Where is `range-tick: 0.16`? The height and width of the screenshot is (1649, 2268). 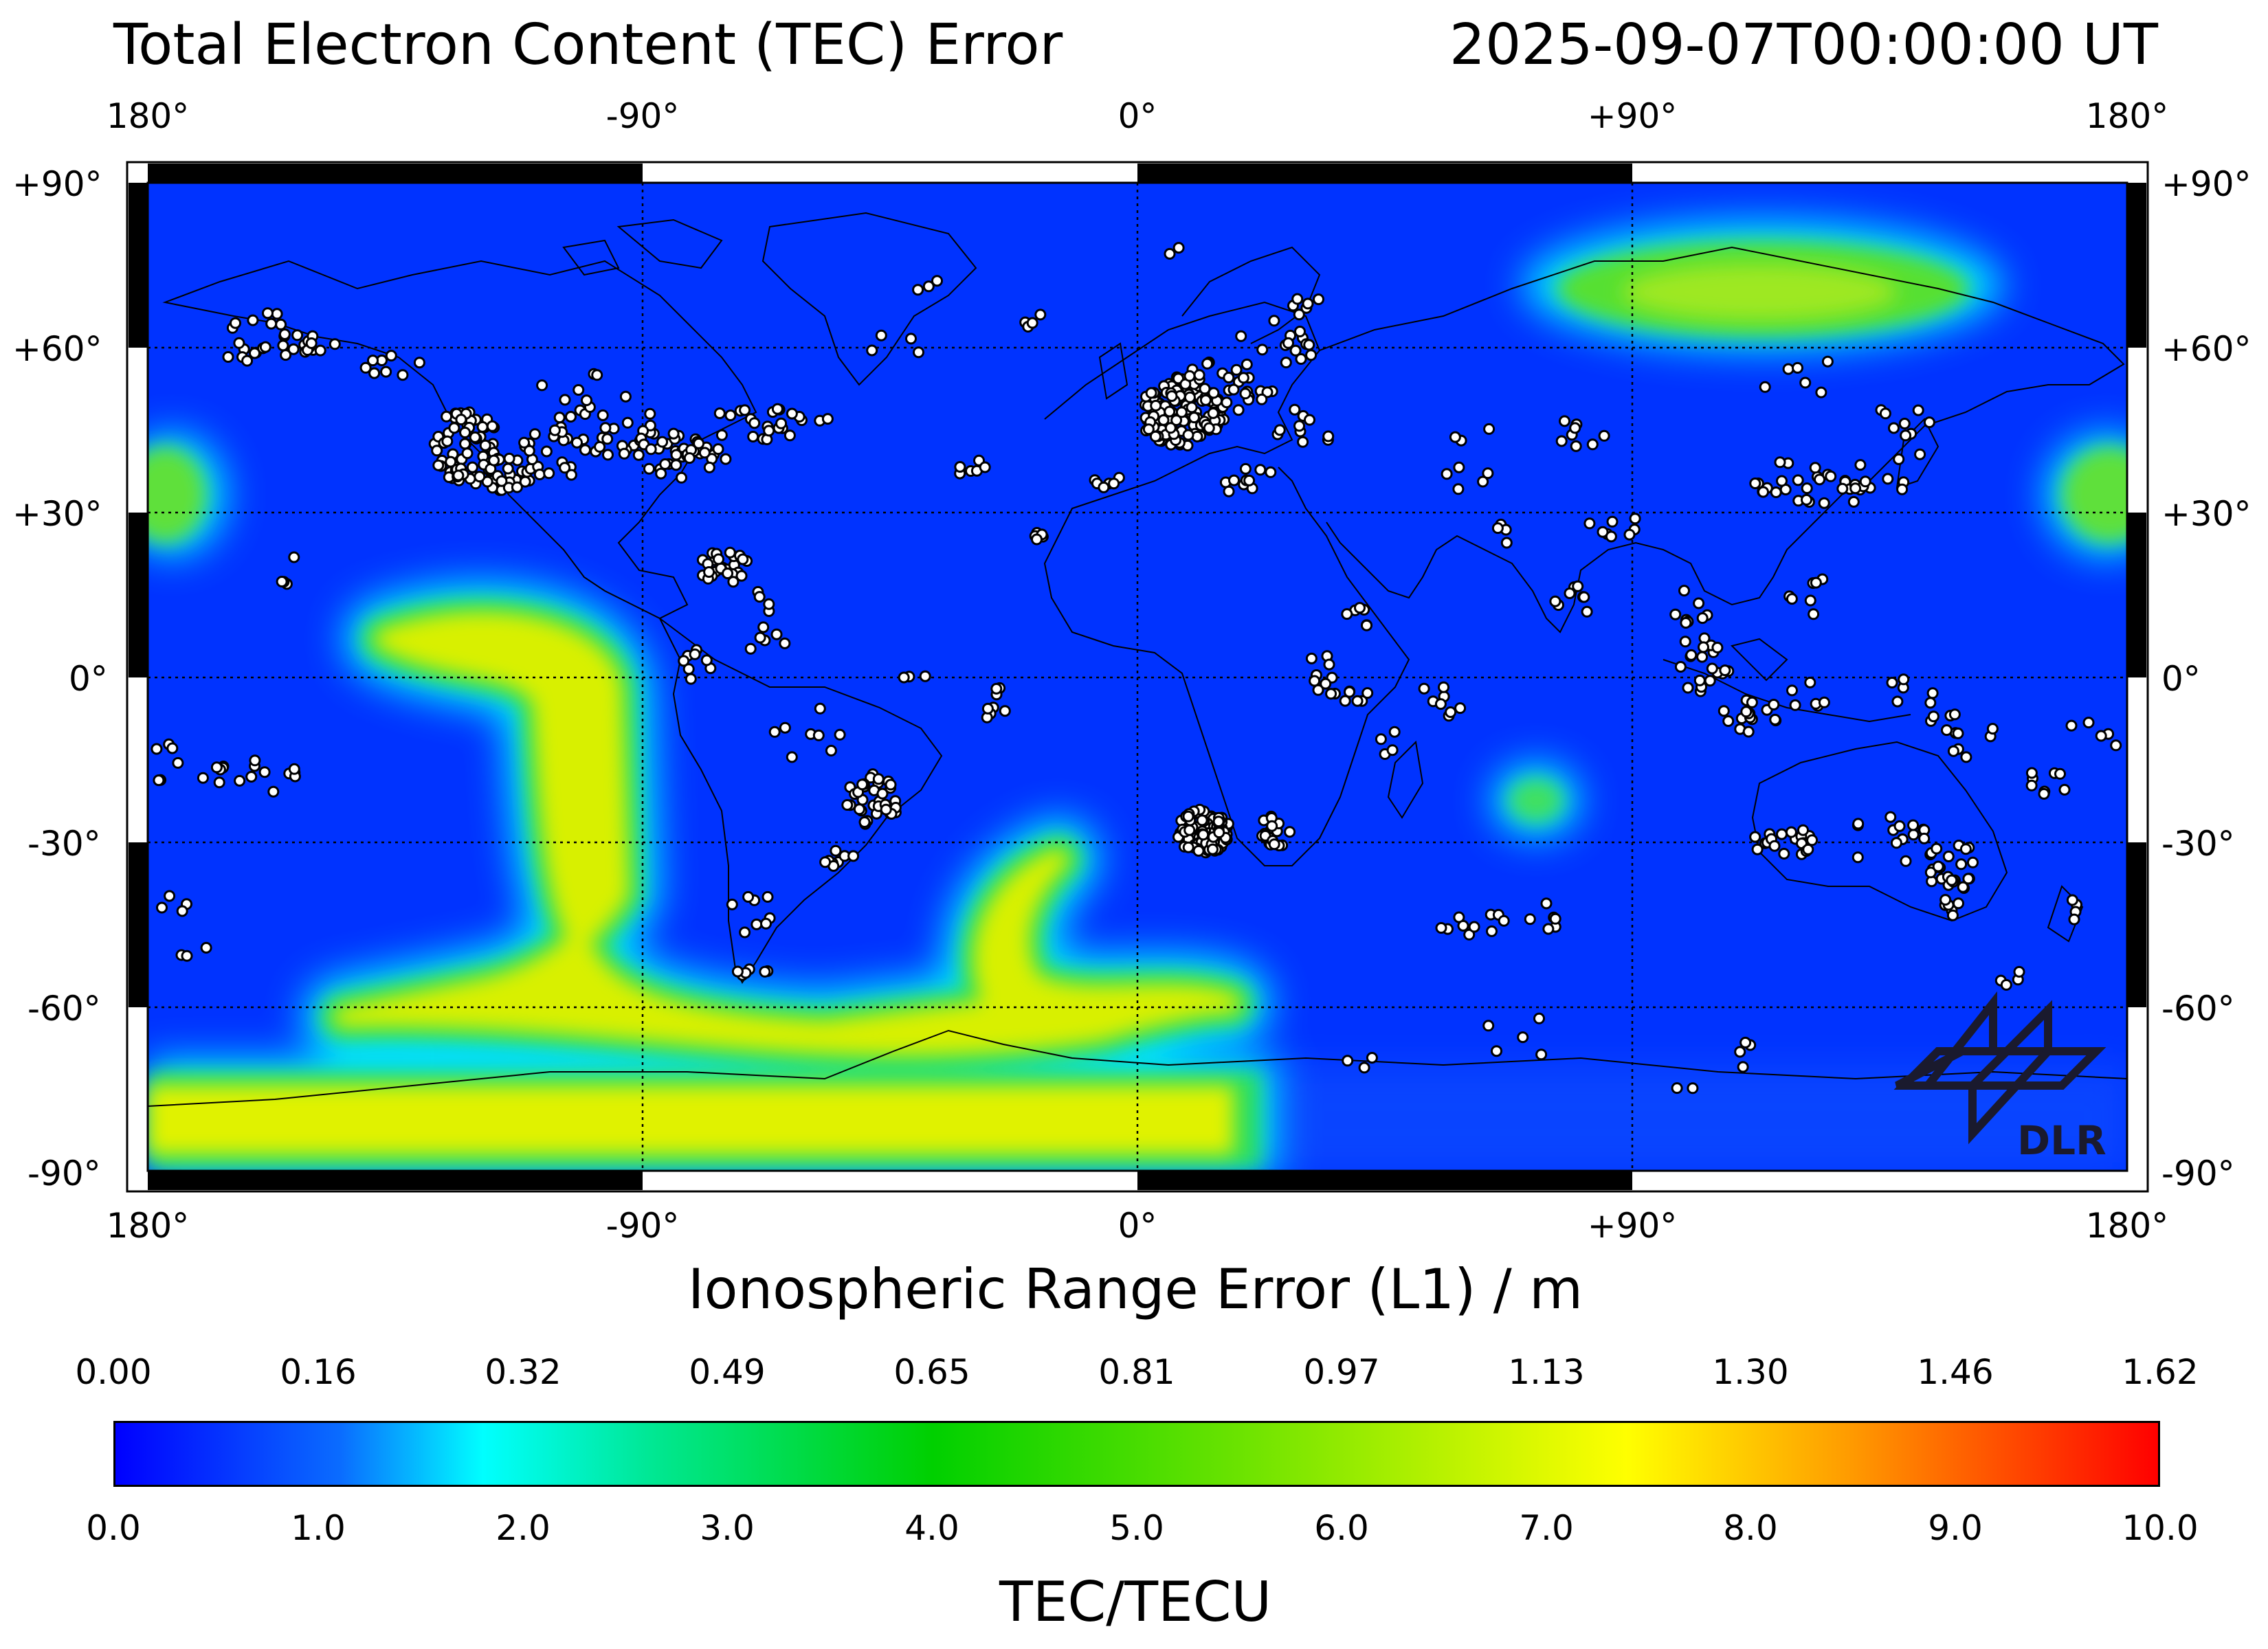 range-tick: 0.16 is located at coordinates (319, 1372).